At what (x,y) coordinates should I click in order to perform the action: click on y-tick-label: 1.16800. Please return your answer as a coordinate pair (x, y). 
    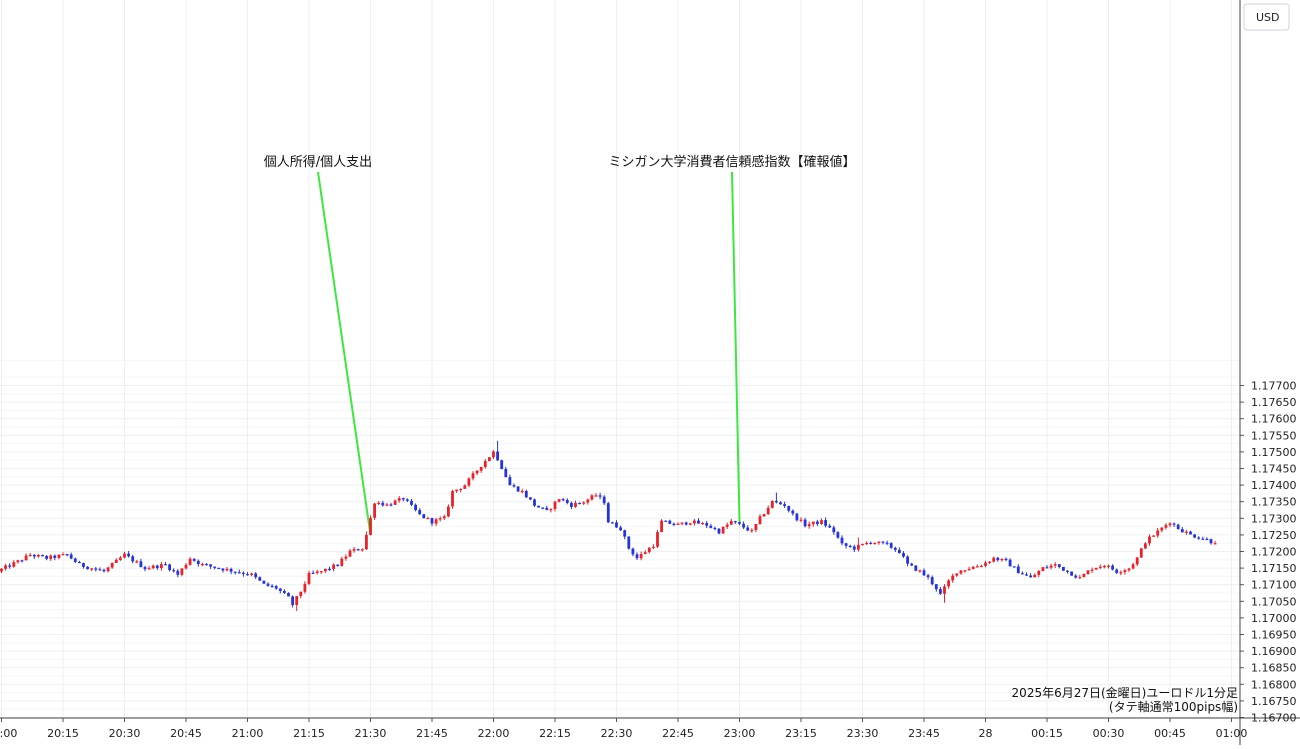
    Looking at the image, I should click on (1274, 684).